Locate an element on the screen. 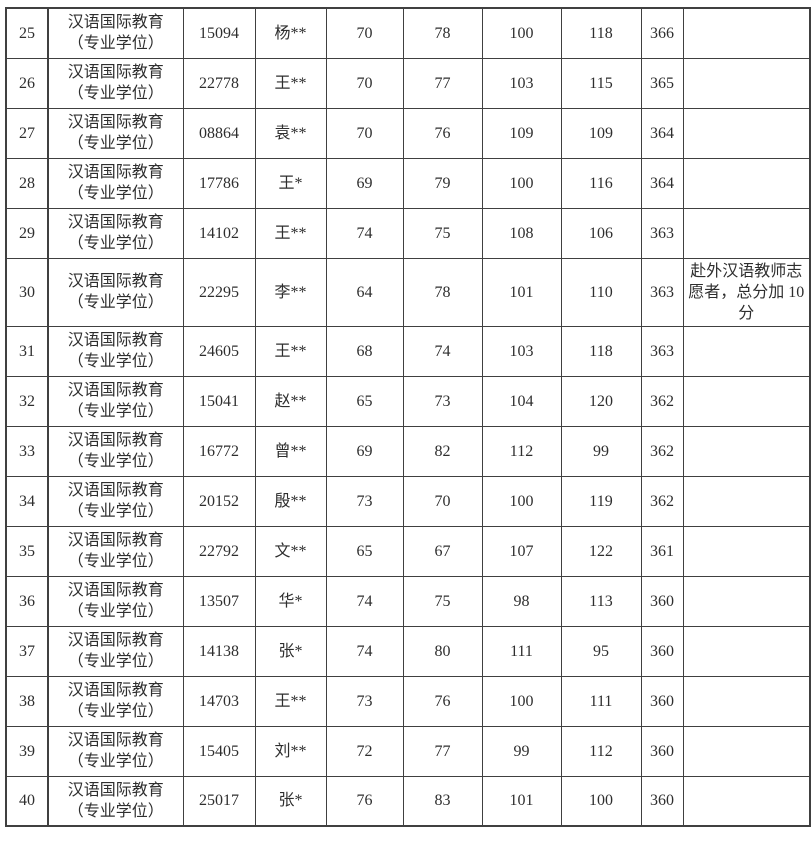 This screenshot has height=844, width=812. score4-cell: 115 is located at coordinates (601, 83).